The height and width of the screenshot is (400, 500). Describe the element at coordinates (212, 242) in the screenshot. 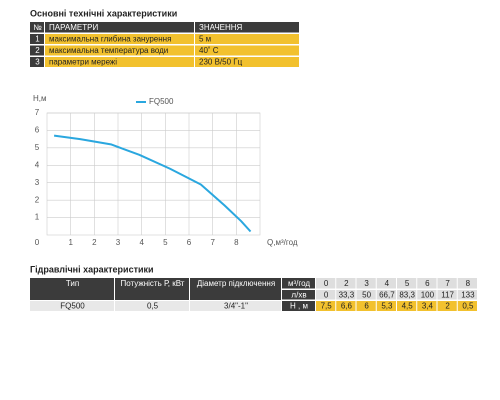

I see `x-tick-label: 7` at that location.